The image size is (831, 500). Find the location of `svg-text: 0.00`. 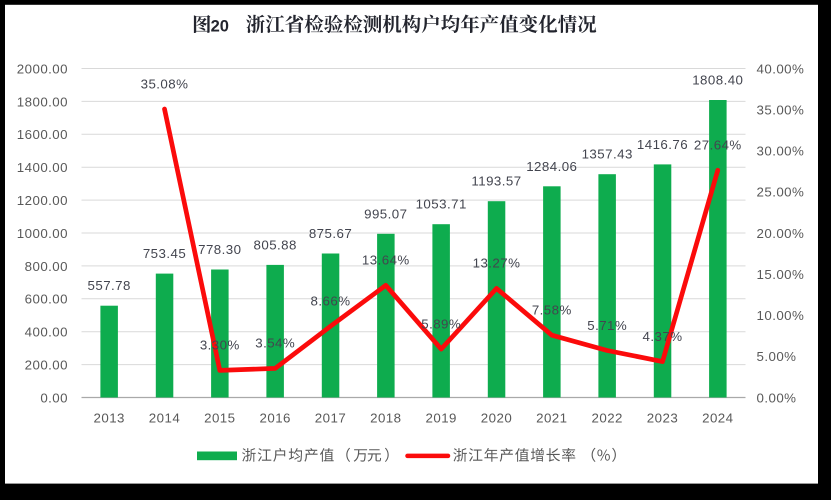

svg-text: 0.00 is located at coordinates (54, 397).